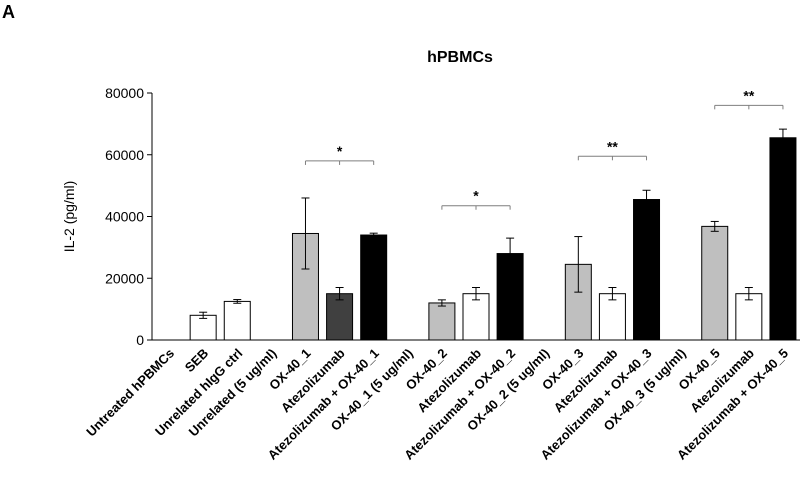  What do you see at coordinates (197, 361) in the screenshot?
I see `x-tick-label: SEB` at bounding box center [197, 361].